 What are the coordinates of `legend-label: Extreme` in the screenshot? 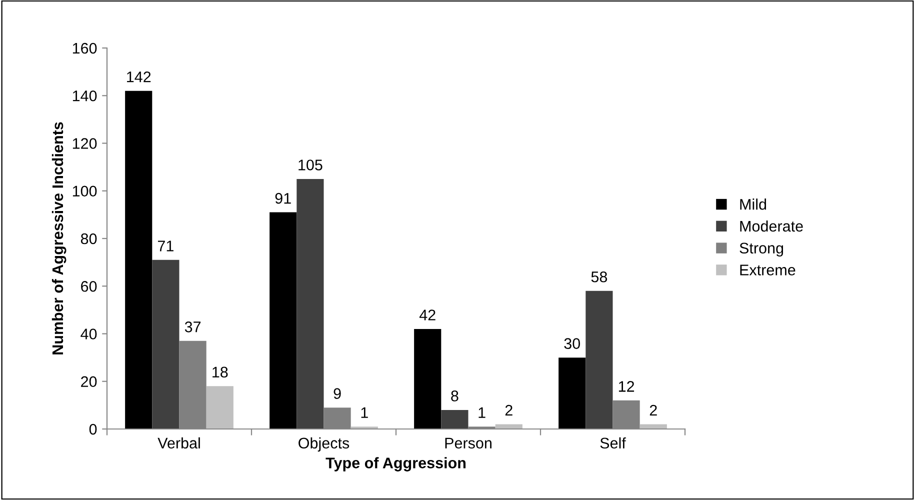 It's located at (768, 270).